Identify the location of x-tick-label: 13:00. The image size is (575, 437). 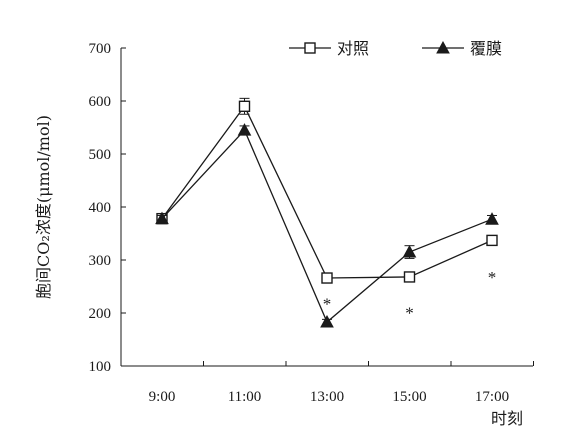
(327, 397).